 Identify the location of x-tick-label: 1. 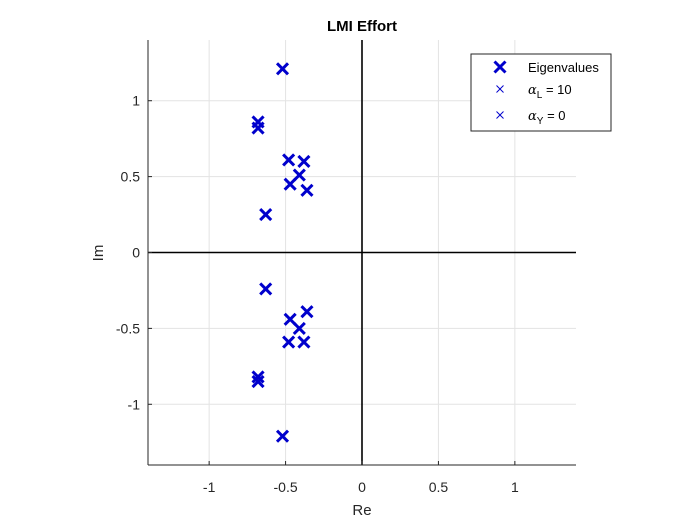
(515, 487).